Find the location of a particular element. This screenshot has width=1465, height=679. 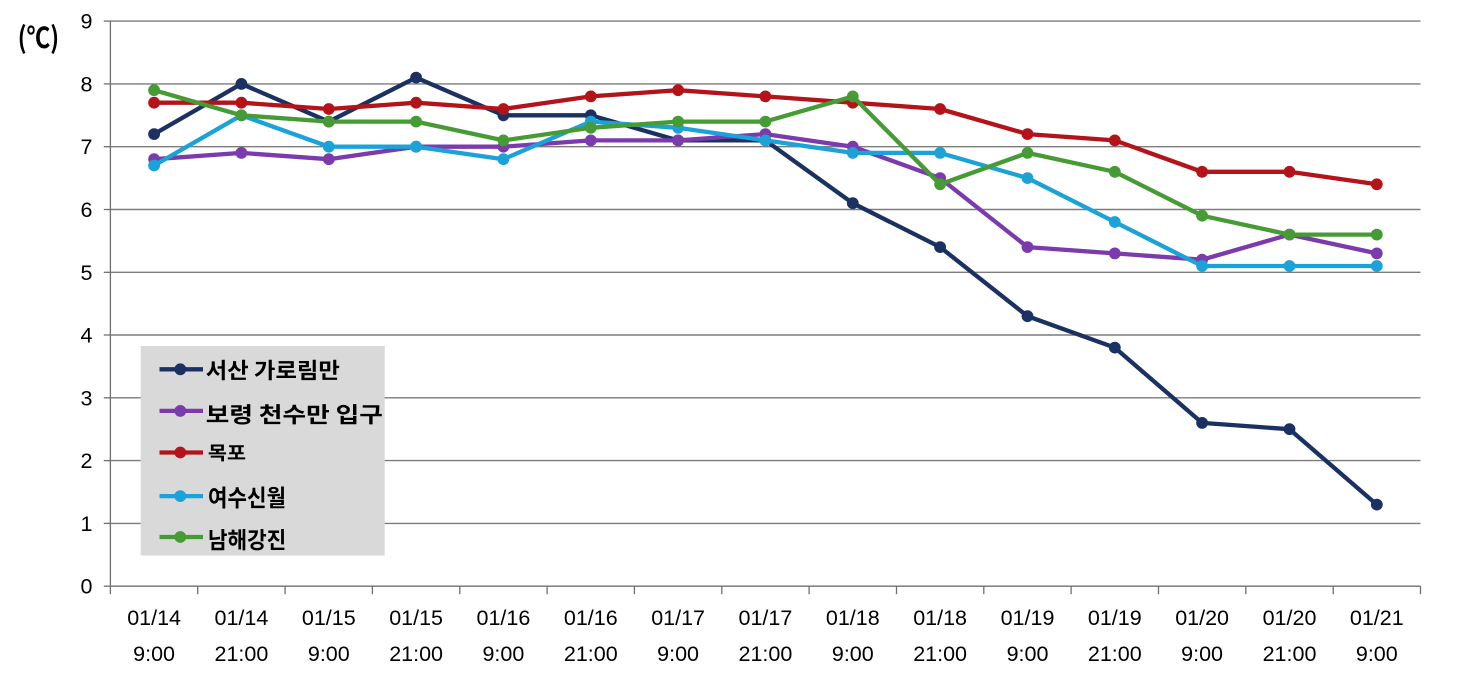

svg-text: 3 is located at coordinates (87, 398).